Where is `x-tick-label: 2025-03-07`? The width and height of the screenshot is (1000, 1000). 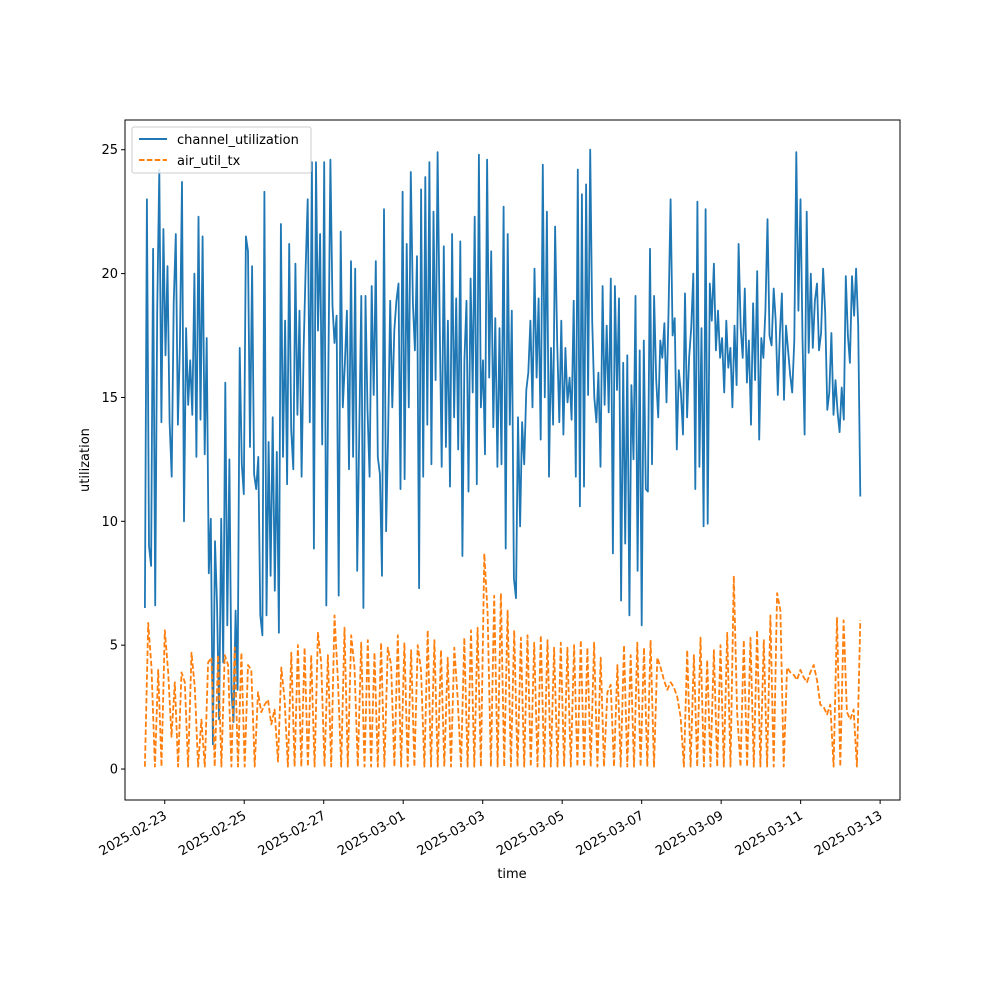
x-tick-label: 2025-03-07 is located at coordinates (610, 833).